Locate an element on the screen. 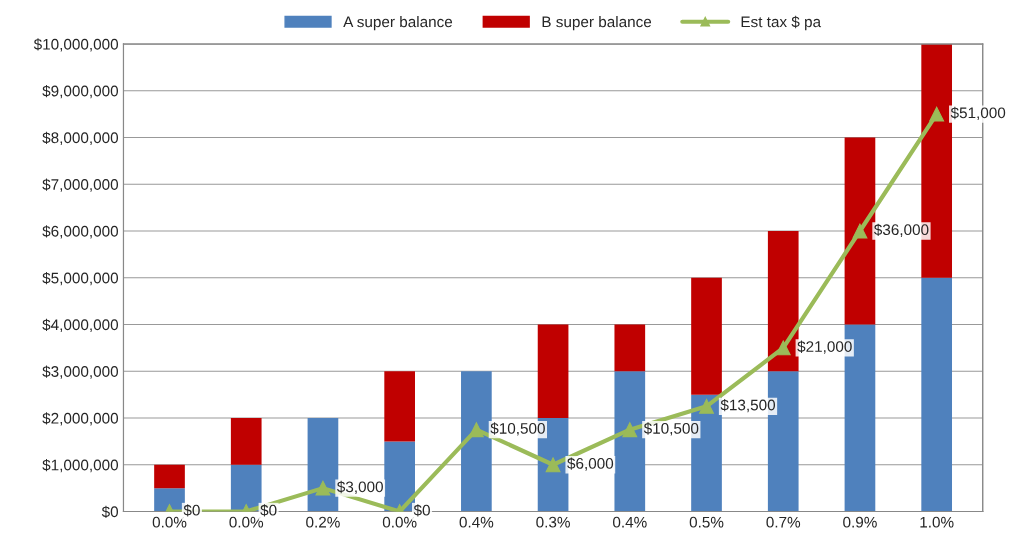  y-tick-label: $1,000,000 is located at coordinates (80, 465).